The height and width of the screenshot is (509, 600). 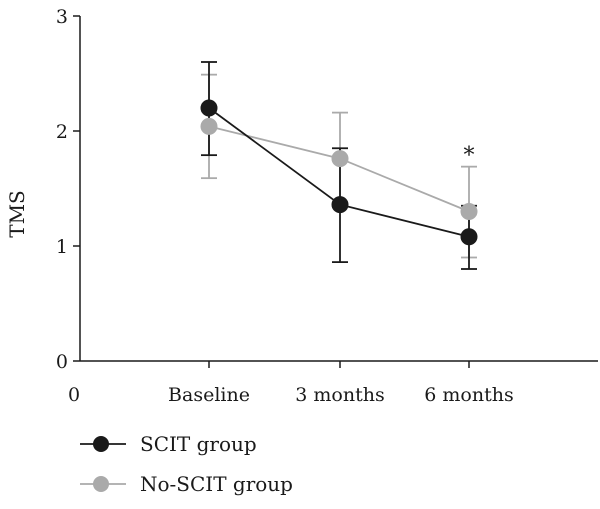 What do you see at coordinates (469, 156) in the screenshot?
I see `significance-marker: *` at bounding box center [469, 156].